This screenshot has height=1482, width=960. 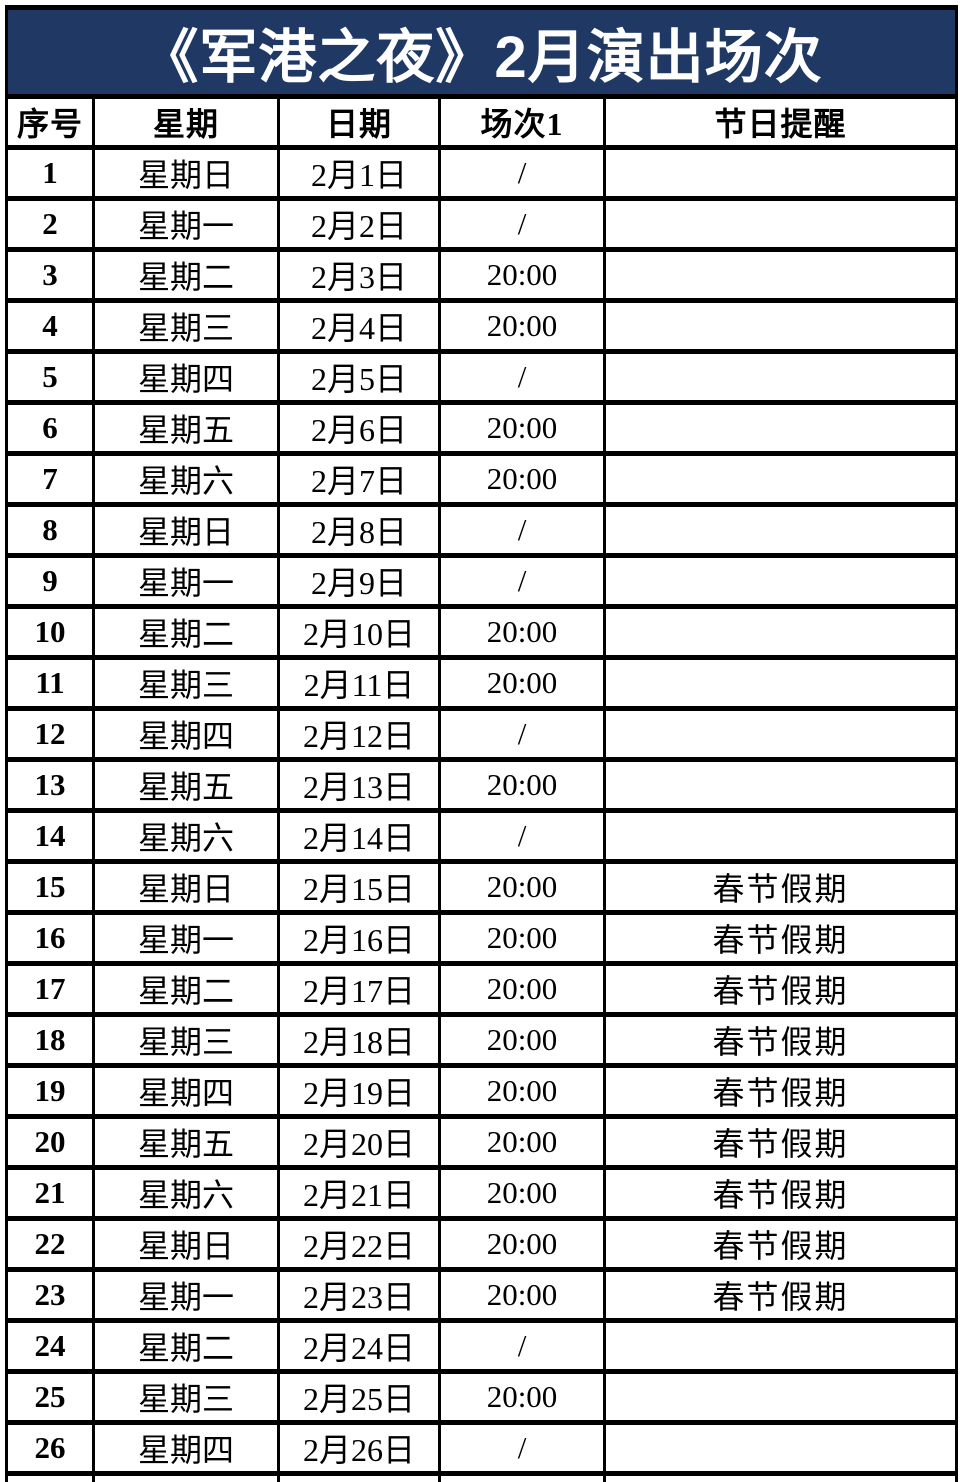 I want to click on table-row: 9 星期一 2月9日 /, so click(x=482, y=581).